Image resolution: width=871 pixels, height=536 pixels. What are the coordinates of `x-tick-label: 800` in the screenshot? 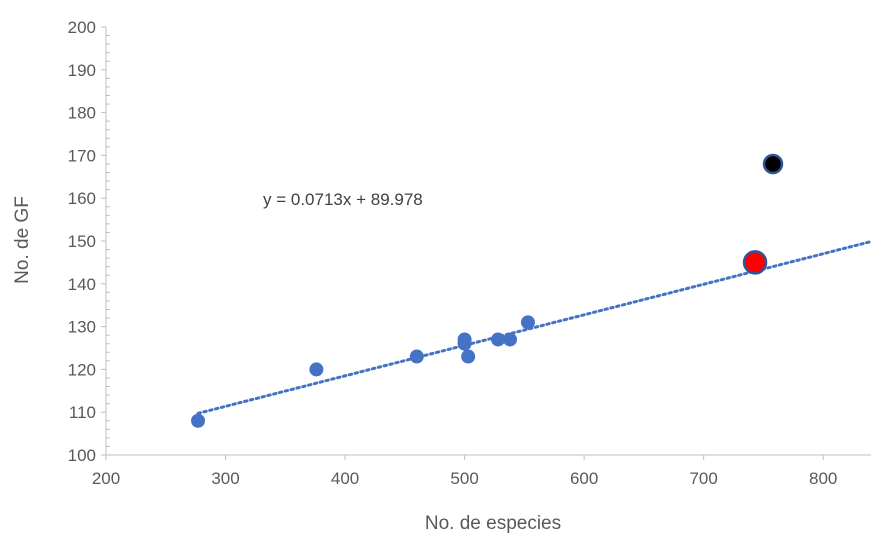 It's located at (823, 478).